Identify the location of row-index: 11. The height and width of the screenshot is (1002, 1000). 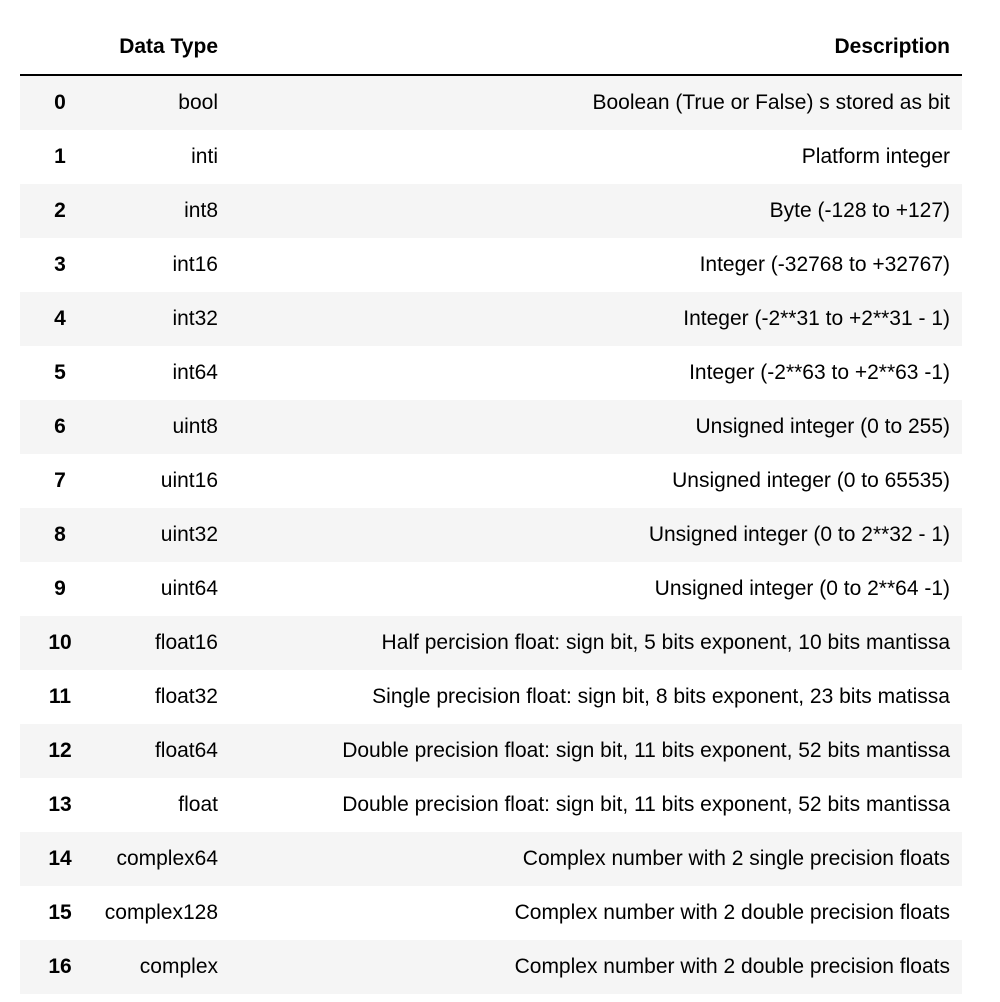
(60, 696).